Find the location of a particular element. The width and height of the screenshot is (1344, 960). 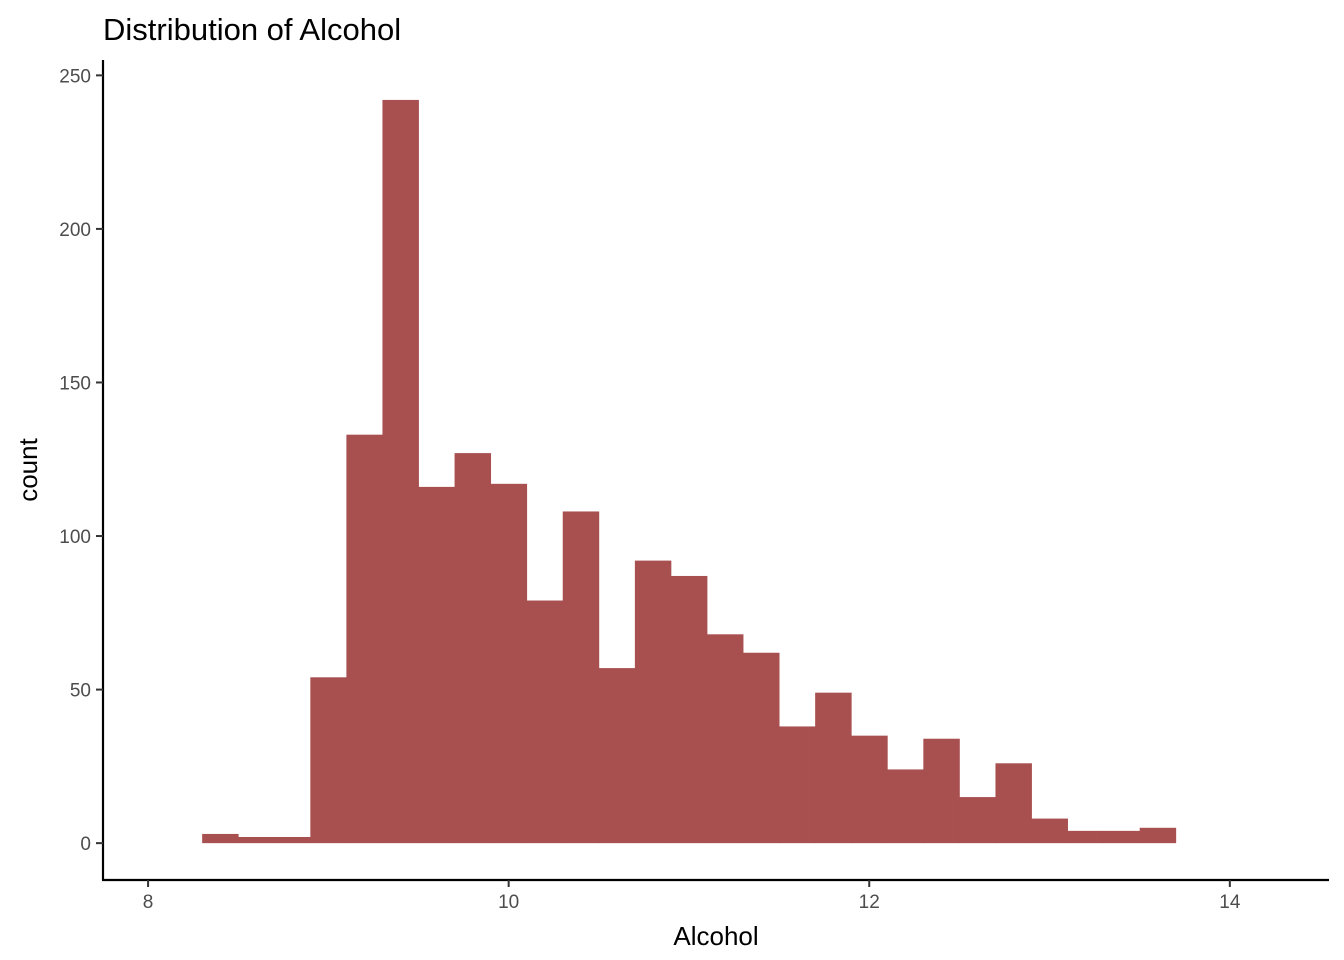

y-tick-label: 200 is located at coordinates (75, 230).